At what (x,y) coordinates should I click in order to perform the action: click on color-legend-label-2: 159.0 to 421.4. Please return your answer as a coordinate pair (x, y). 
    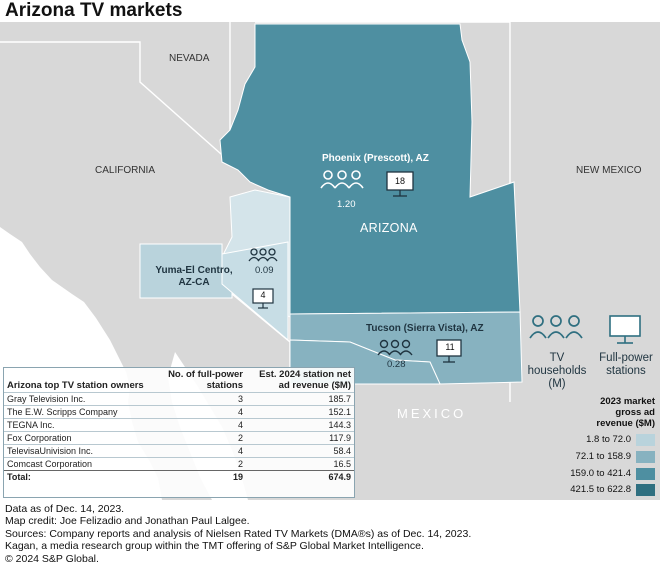
    Looking at the image, I should click on (600, 473).